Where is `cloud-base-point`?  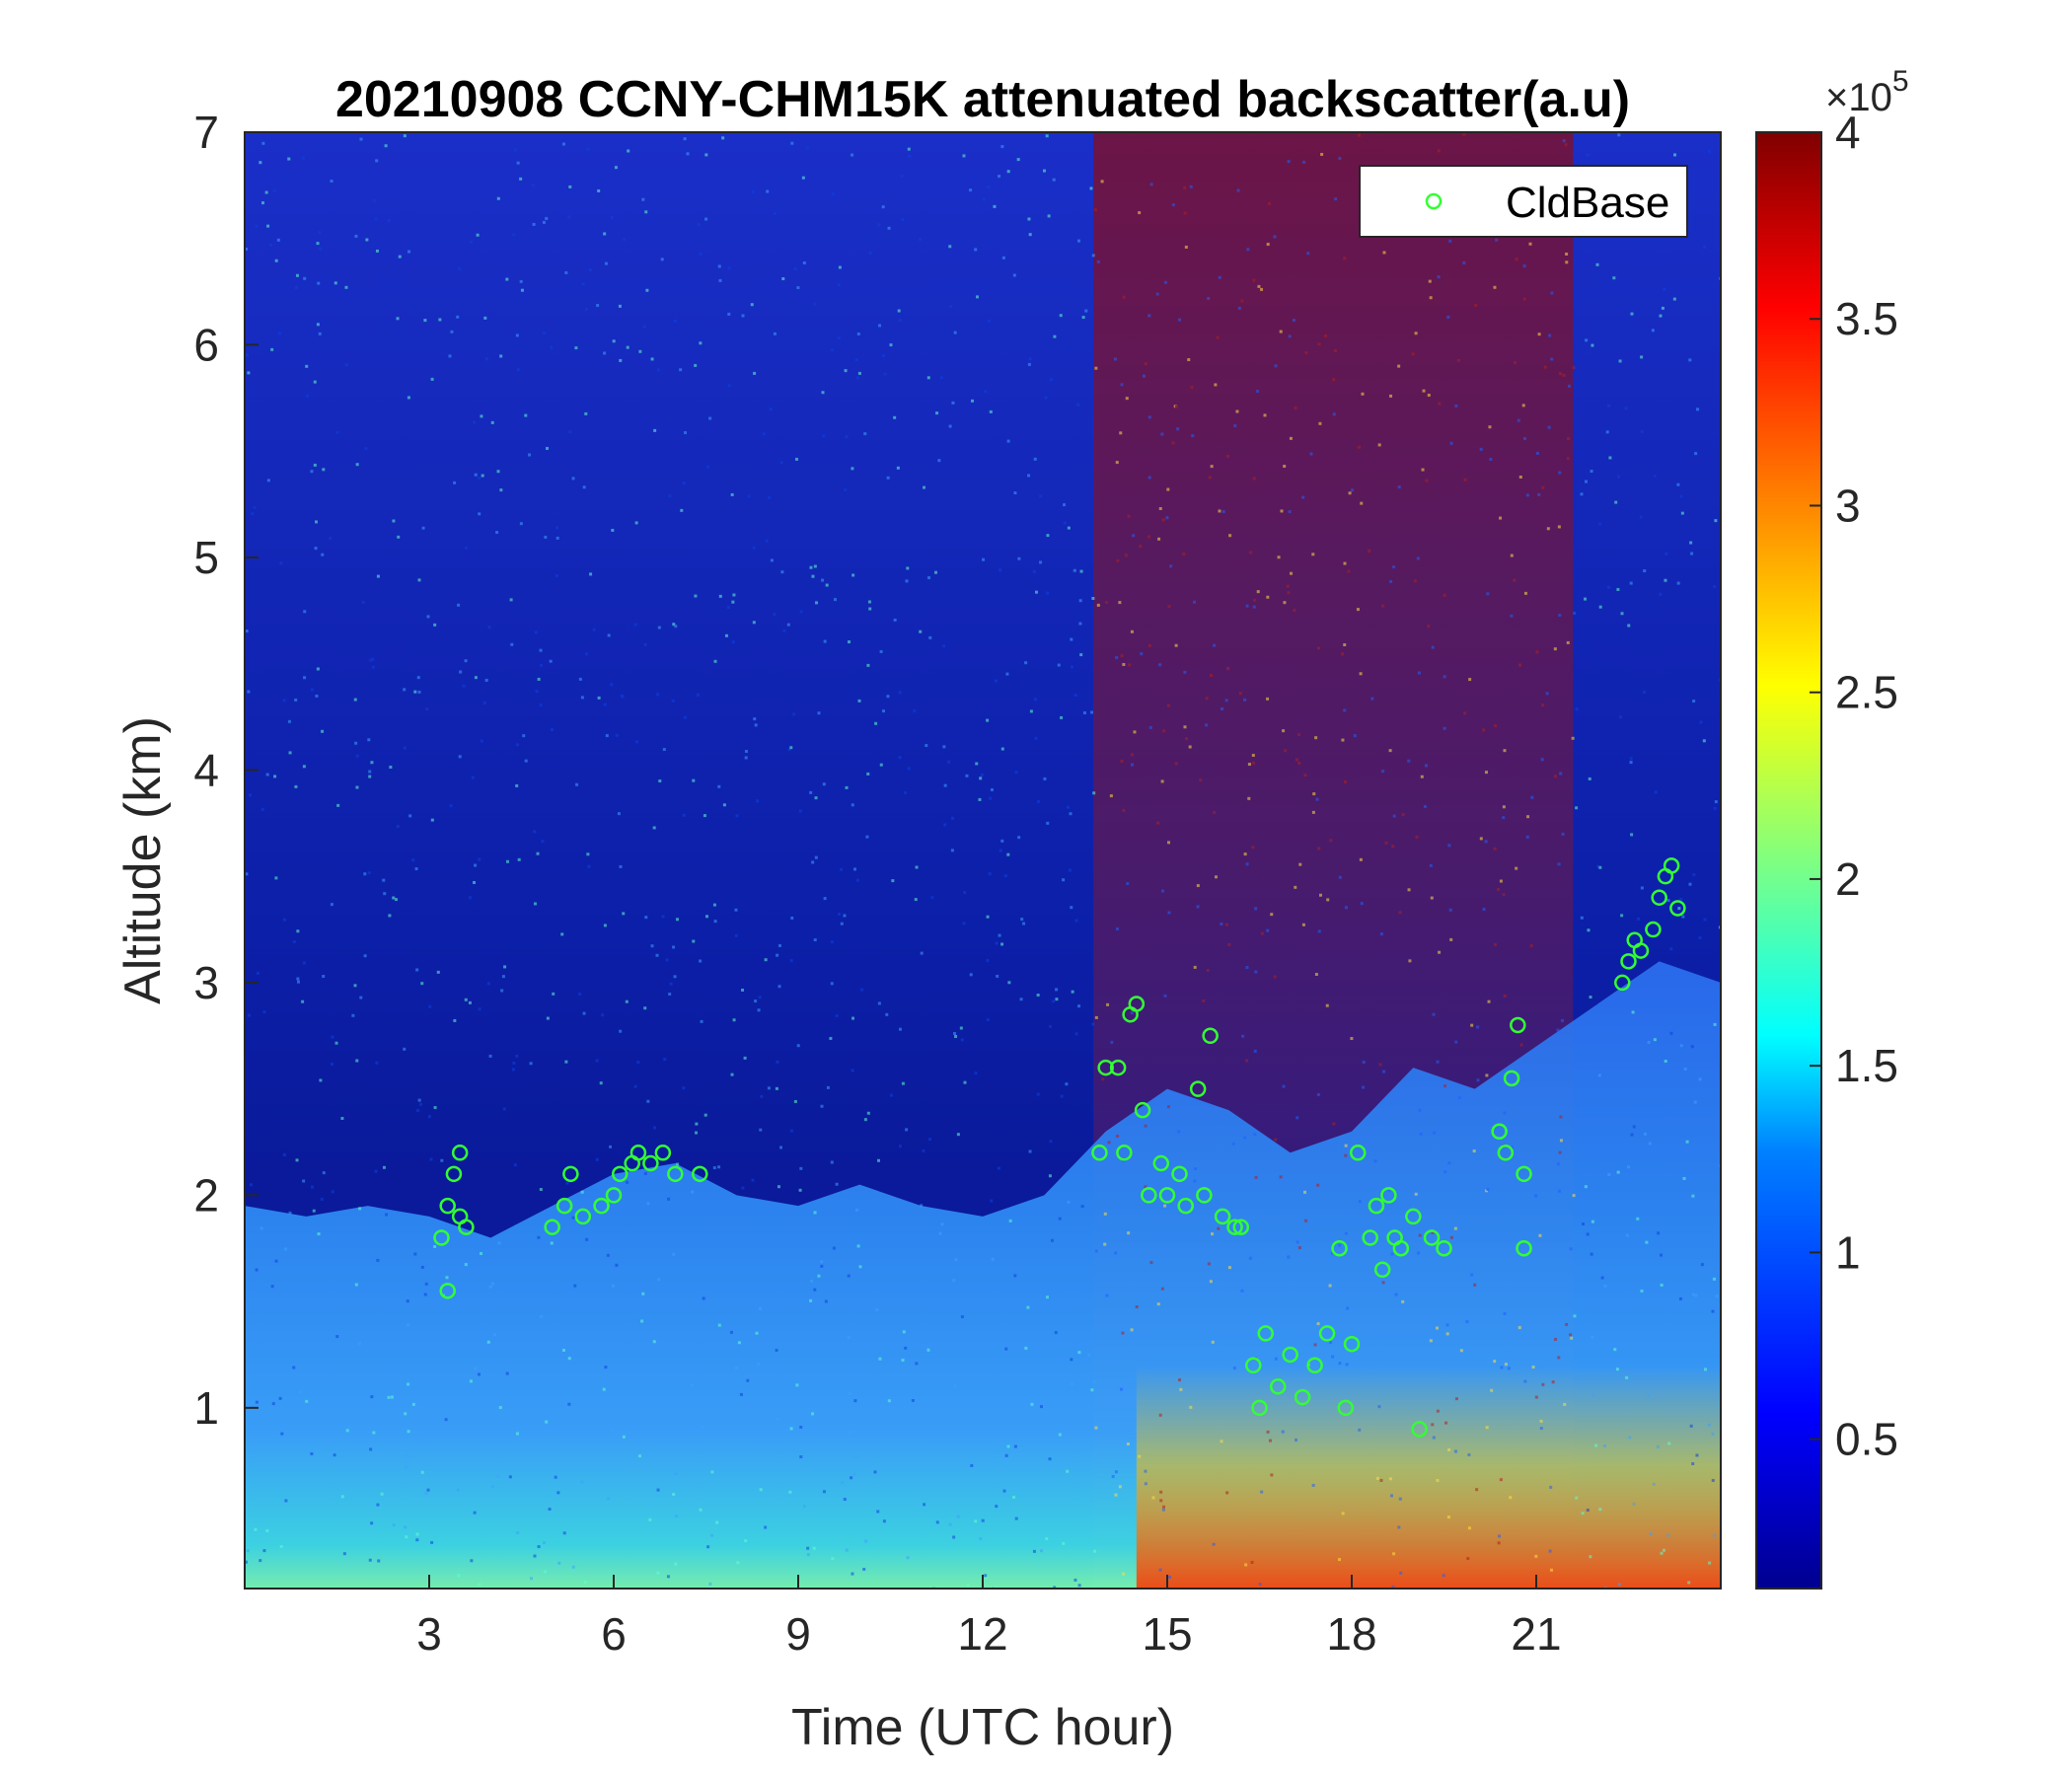 cloud-base-point is located at coordinates (1210, 1036).